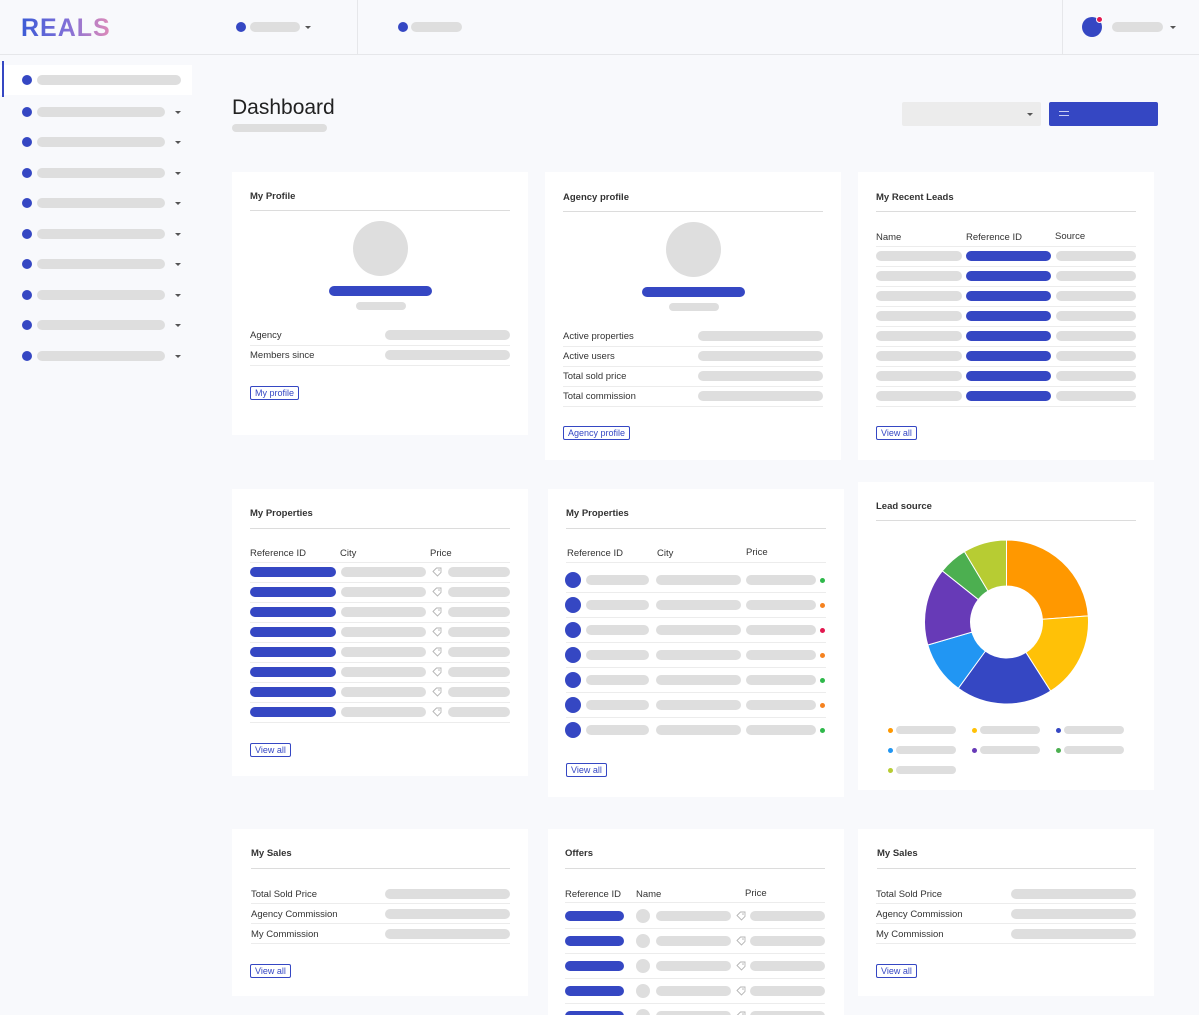 This screenshot has height=1015, width=1199. What do you see at coordinates (693, 292) in the screenshot?
I see `agency-name` at bounding box center [693, 292].